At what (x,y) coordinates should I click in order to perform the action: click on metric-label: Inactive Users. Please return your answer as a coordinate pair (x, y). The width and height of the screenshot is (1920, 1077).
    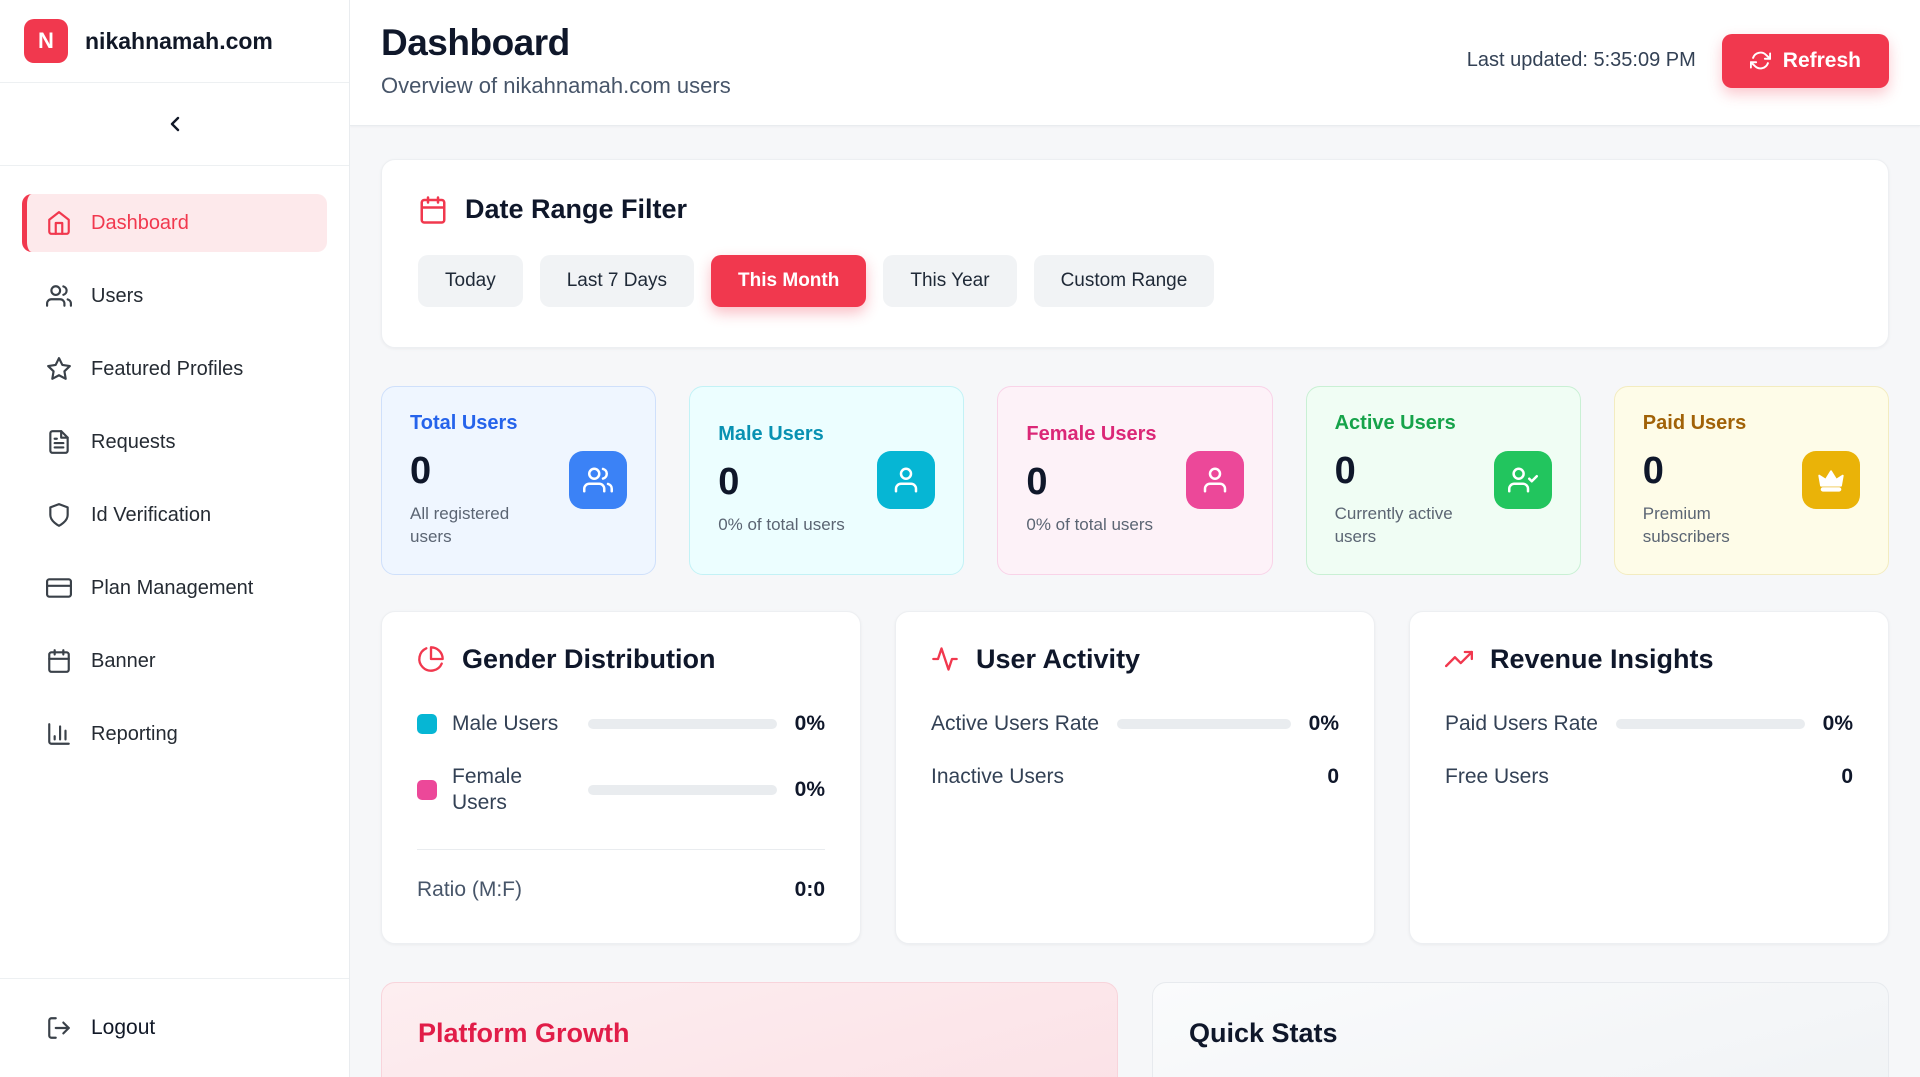
    Looking at the image, I should click on (998, 777).